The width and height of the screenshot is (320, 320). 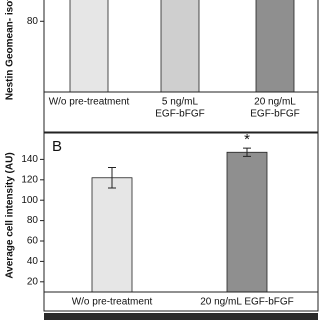 What do you see at coordinates (33, 281) in the screenshot?
I see `y-tick-label: 20` at bounding box center [33, 281].